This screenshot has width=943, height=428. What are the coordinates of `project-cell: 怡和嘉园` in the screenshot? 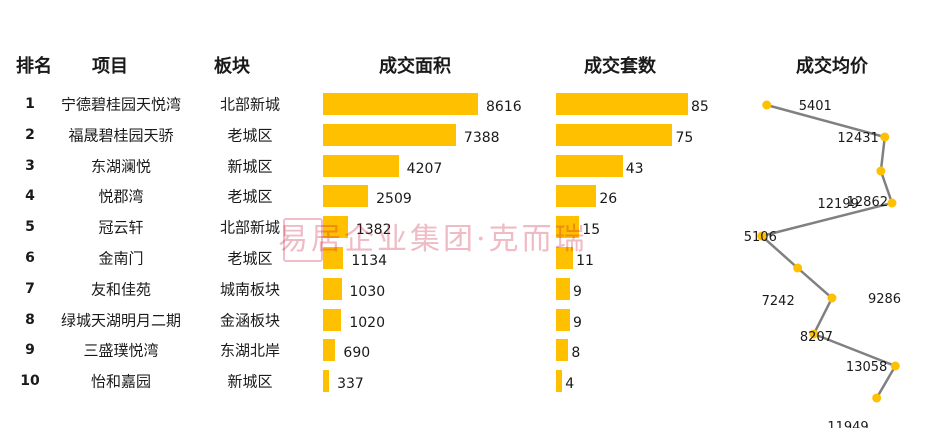 It's located at (121, 381).